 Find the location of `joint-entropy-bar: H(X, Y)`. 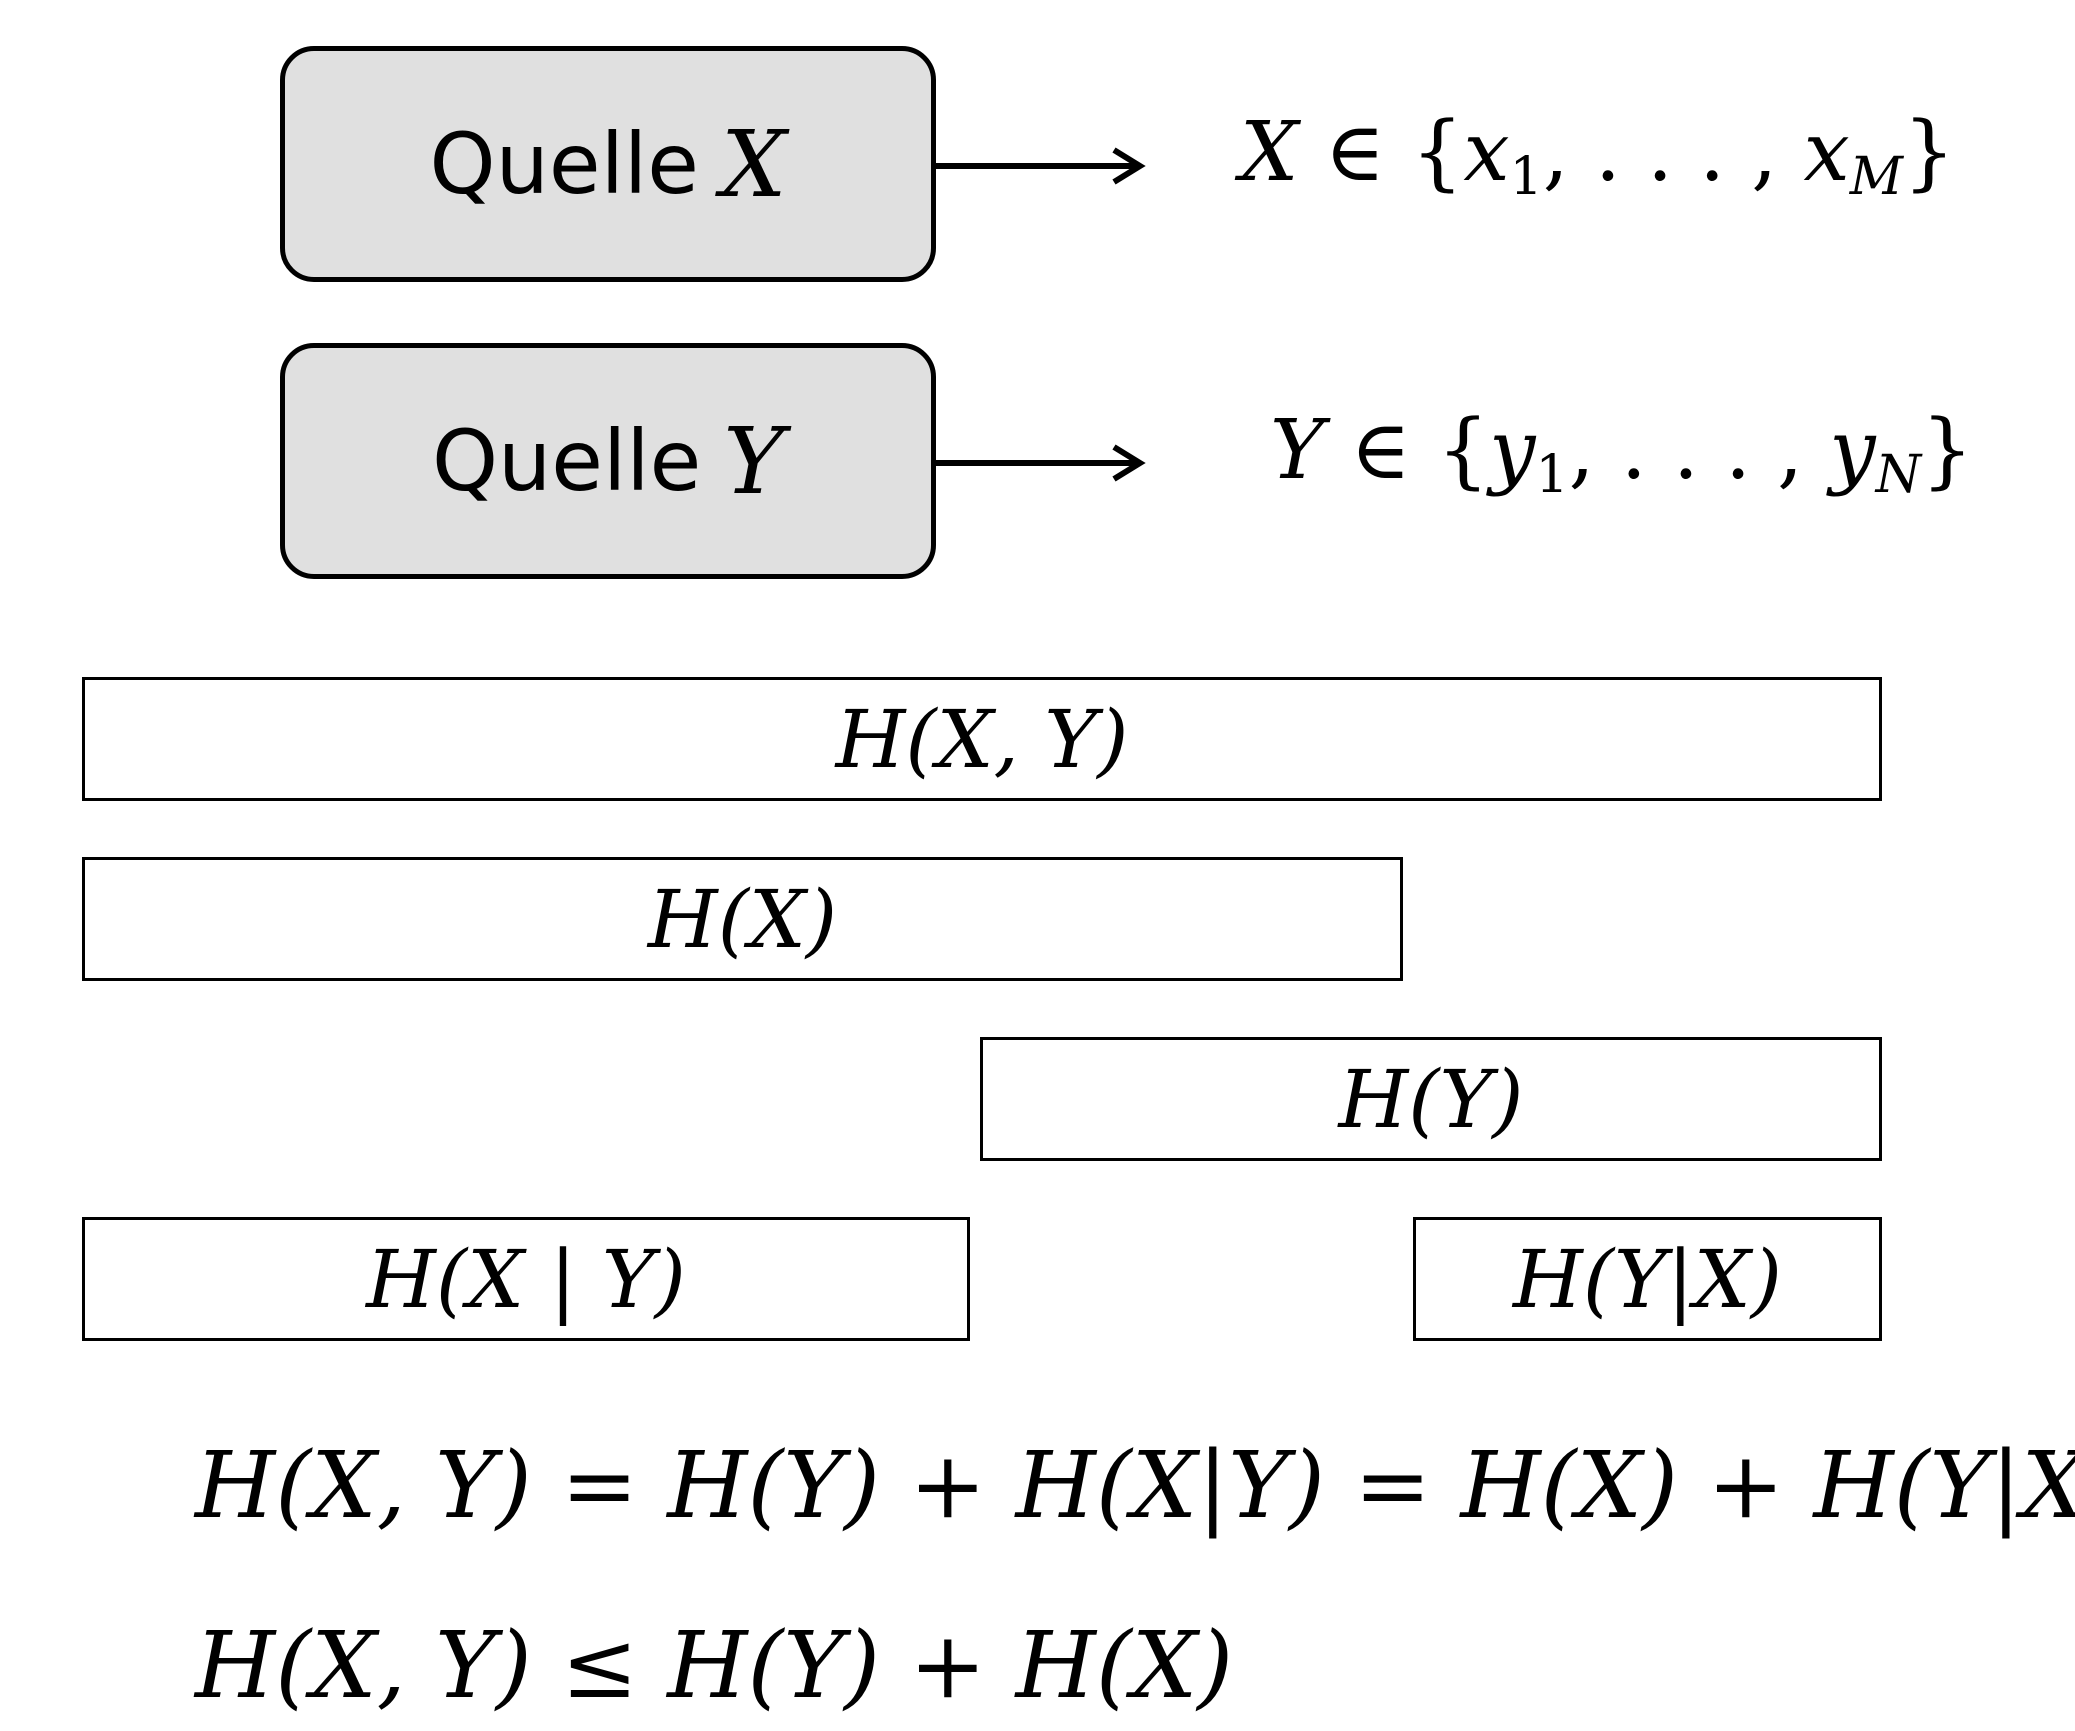

joint-entropy-bar: H(X, Y) is located at coordinates (982, 739).